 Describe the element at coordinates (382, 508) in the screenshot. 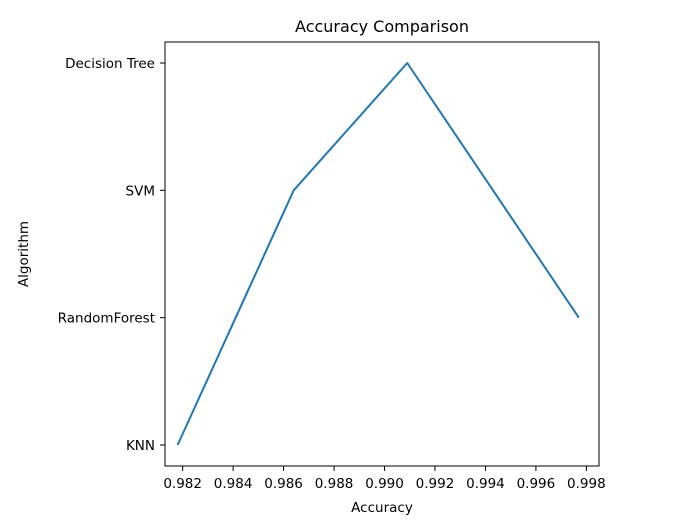

I see `x-axis-label: Accuracy` at that location.